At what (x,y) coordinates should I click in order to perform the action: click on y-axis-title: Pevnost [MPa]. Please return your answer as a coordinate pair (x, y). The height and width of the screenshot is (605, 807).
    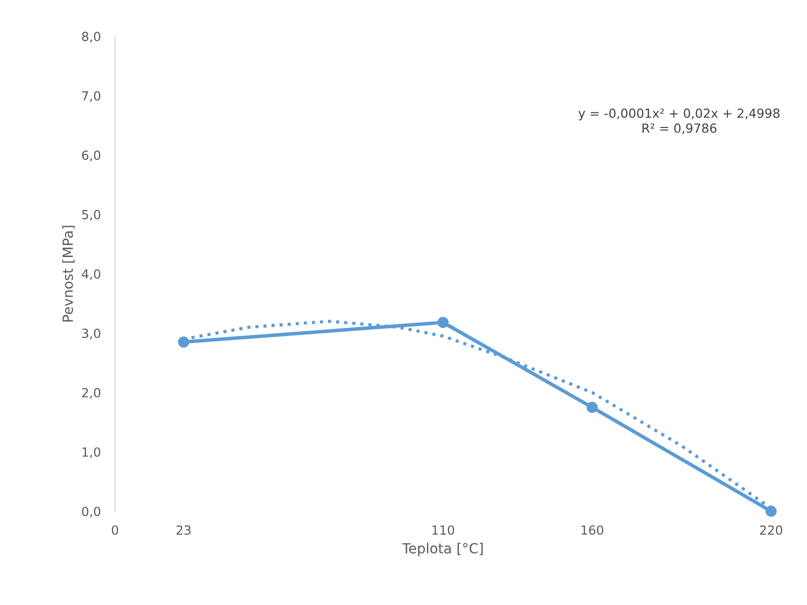
    Looking at the image, I should click on (68, 274).